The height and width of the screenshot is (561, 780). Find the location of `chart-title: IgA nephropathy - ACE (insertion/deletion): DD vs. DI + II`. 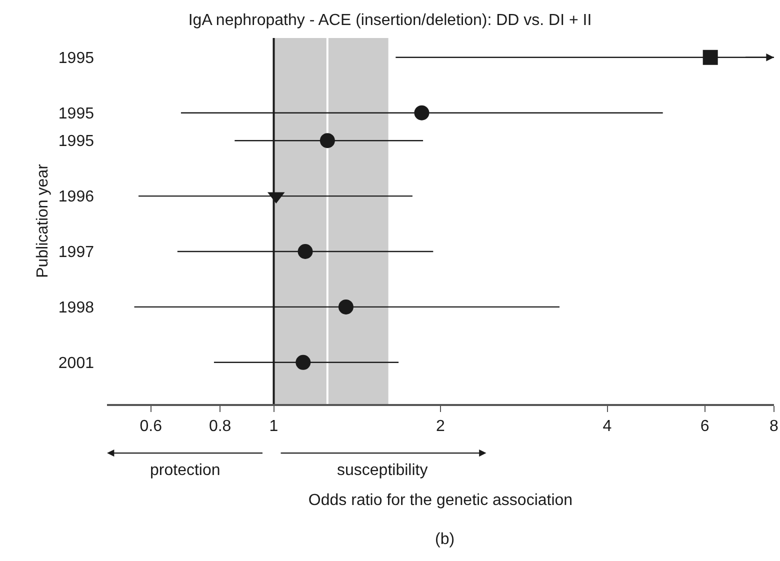

chart-title: IgA nephropathy - ACE (insertion/deletion): DD vs. DI + II is located at coordinates (390, 21).